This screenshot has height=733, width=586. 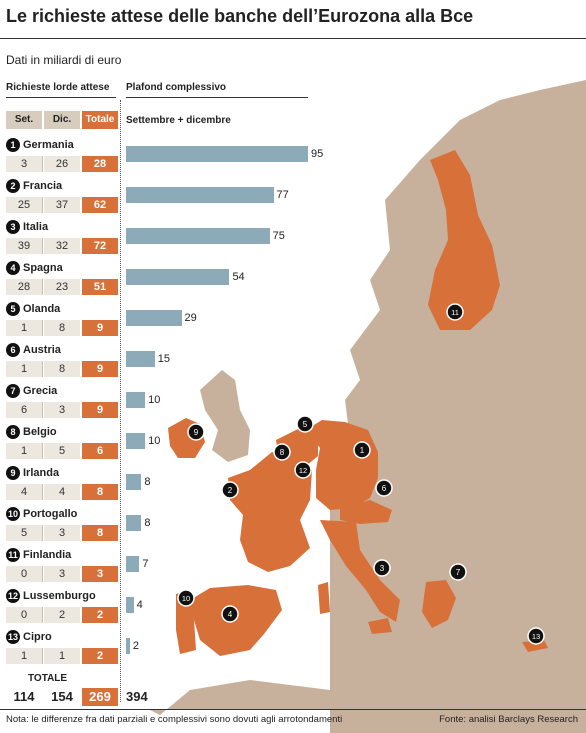 What do you see at coordinates (61, 97) in the screenshot?
I see `header-left-rule` at bounding box center [61, 97].